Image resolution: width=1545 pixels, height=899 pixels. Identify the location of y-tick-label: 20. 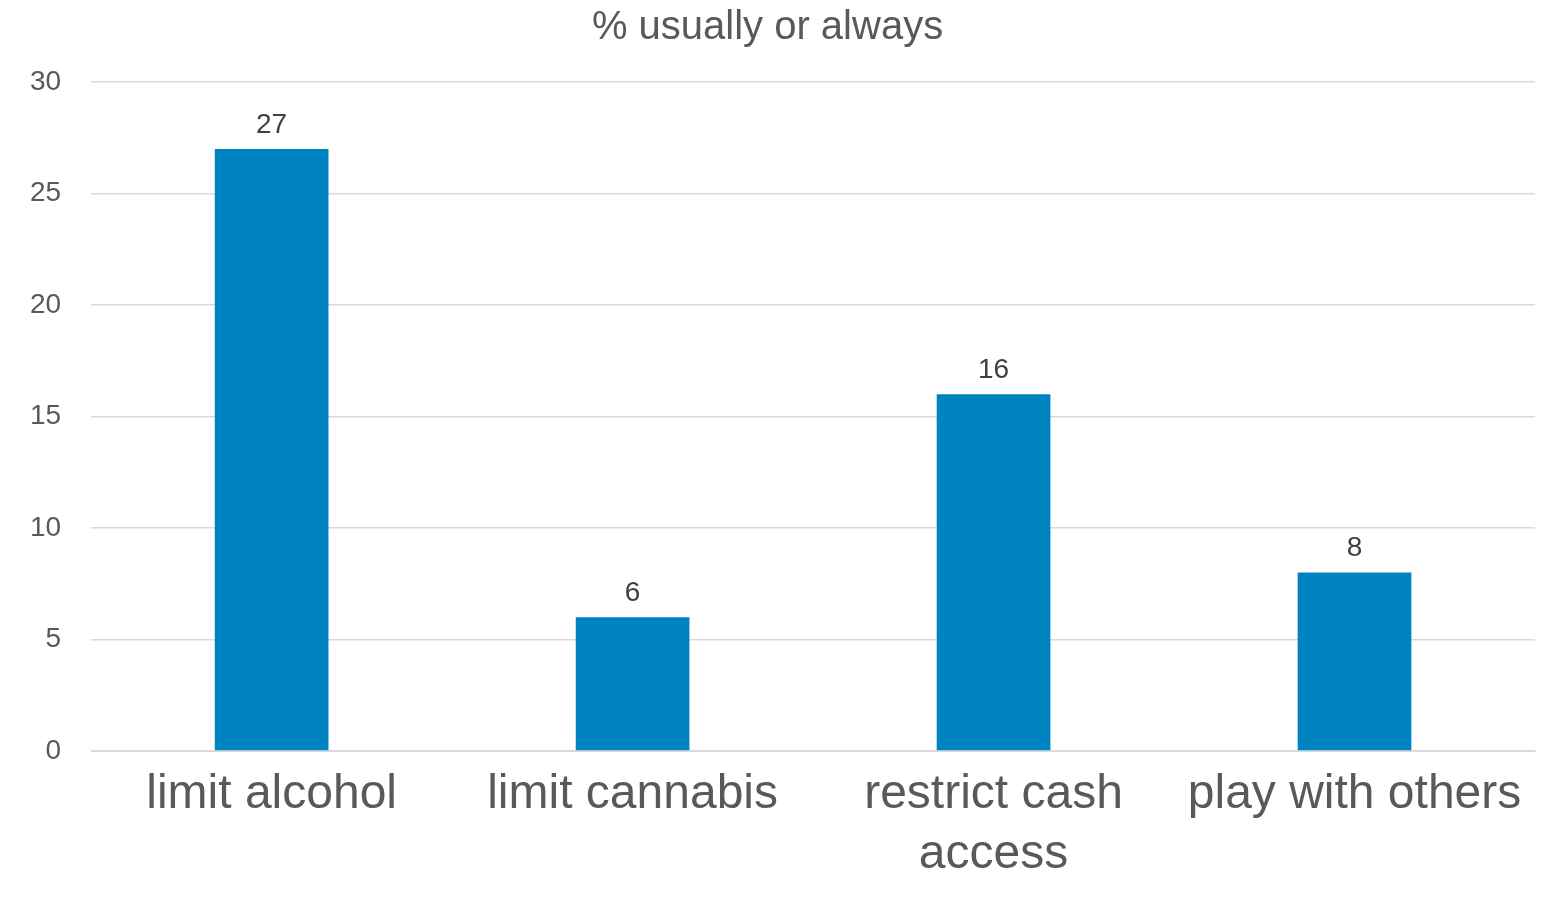
(45, 303).